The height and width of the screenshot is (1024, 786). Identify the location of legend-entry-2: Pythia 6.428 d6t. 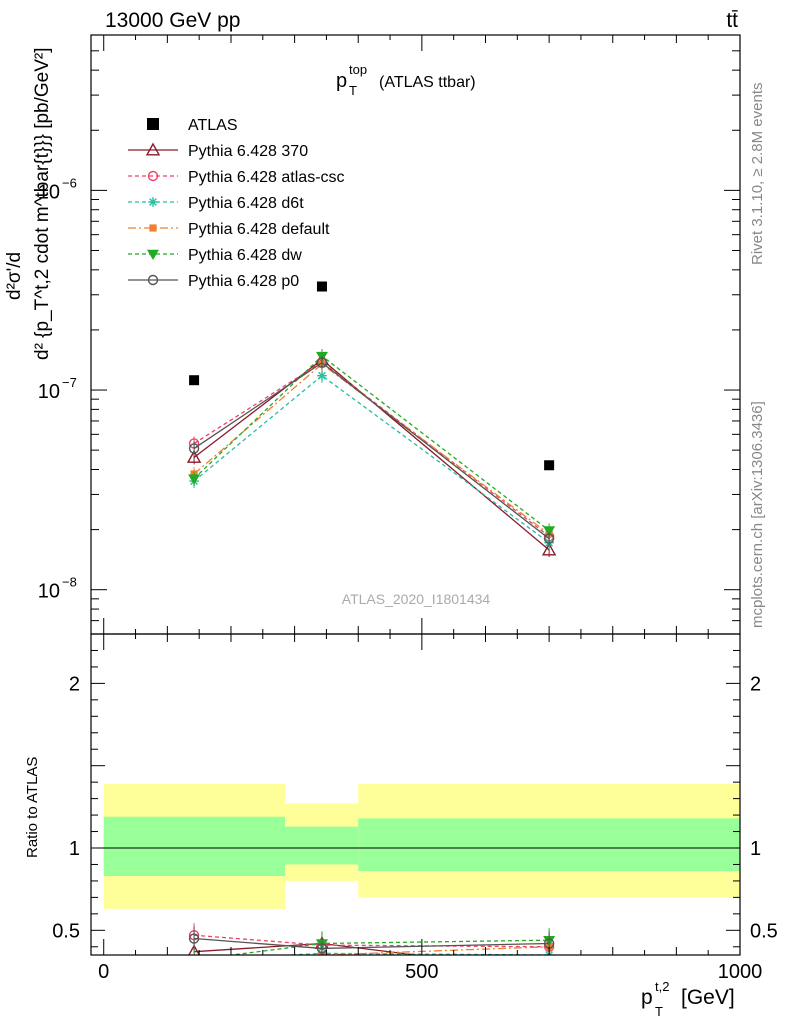
(216, 203).